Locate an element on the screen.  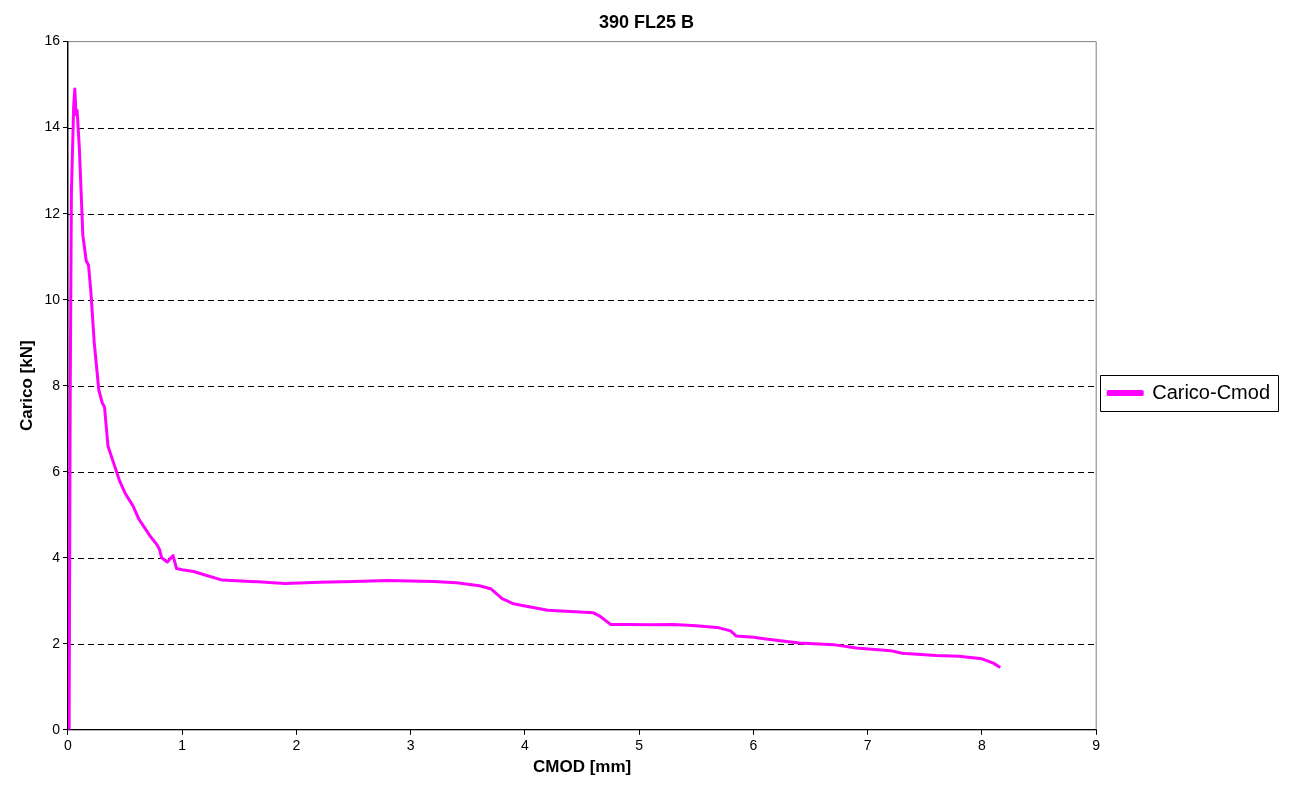
x-tick-label: 1 is located at coordinates (182, 745).